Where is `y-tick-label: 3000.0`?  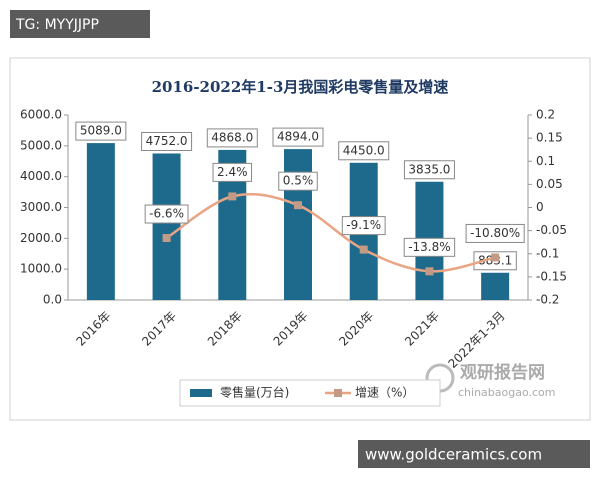 y-tick-label: 3000.0 is located at coordinates (41, 207).